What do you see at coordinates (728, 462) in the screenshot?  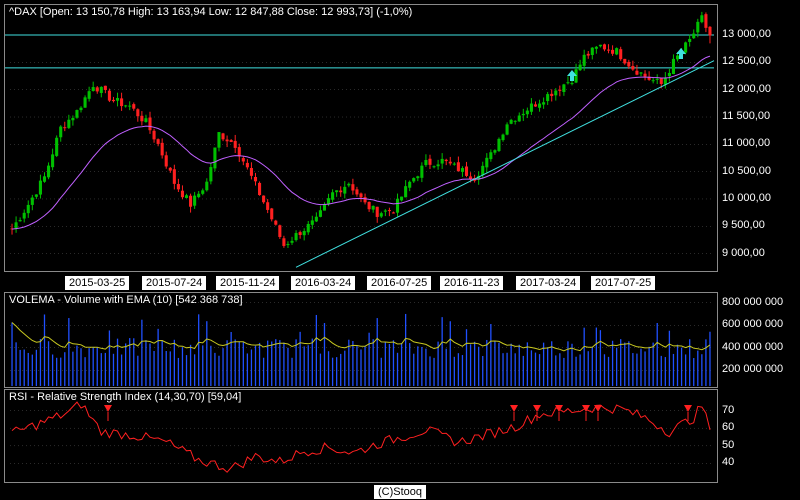 I see `rsi-y-tick-label: 40` at bounding box center [728, 462].